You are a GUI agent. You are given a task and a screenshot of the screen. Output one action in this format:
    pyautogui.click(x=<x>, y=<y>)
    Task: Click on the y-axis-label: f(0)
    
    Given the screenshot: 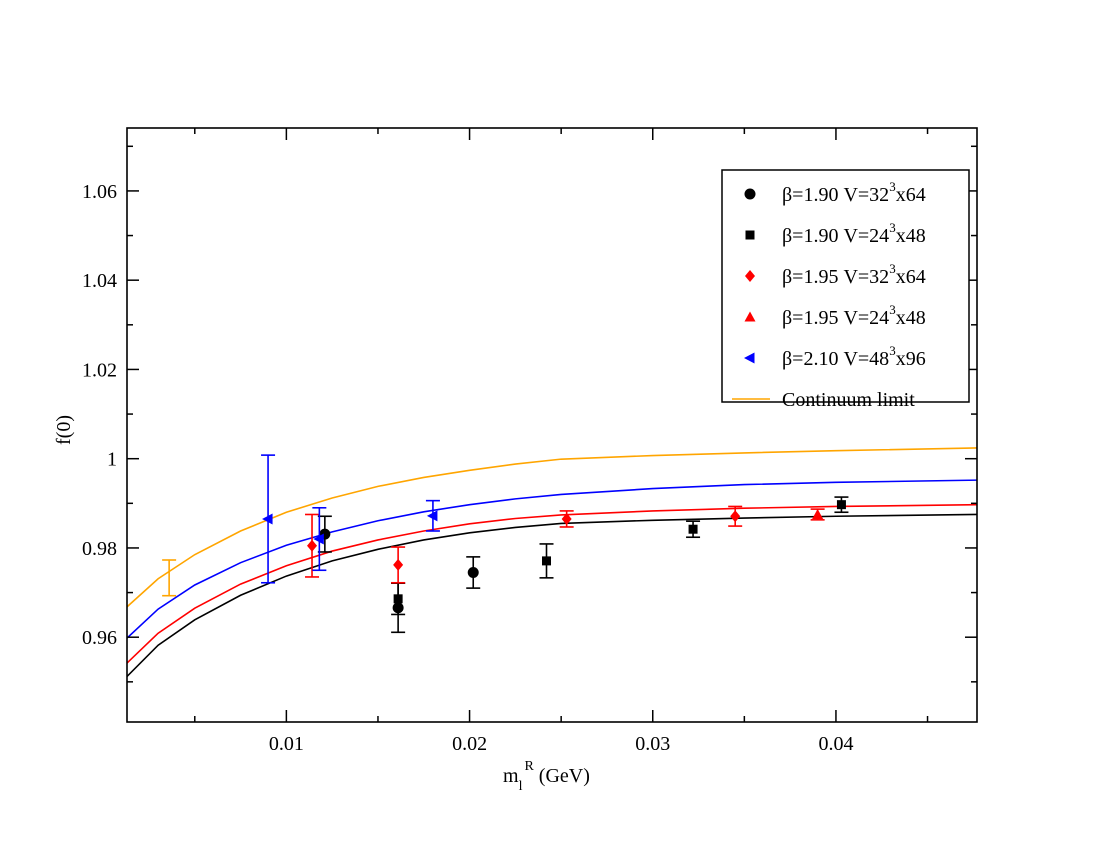 What is the action you would take?
    pyautogui.click(x=64, y=430)
    